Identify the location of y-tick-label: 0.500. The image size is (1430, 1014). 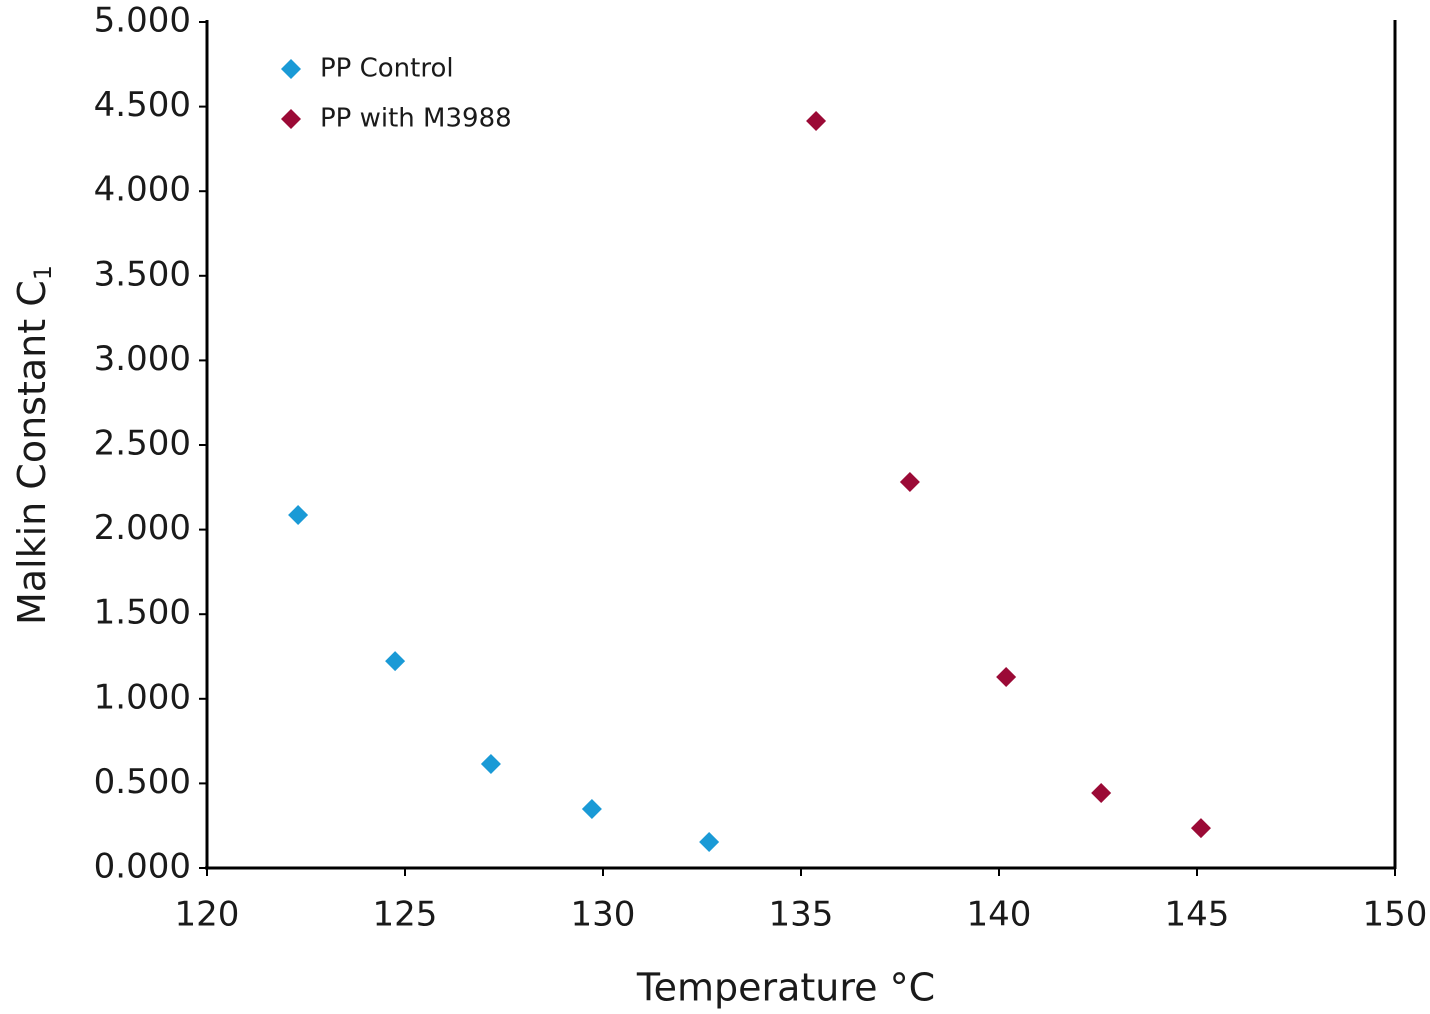
(142, 782).